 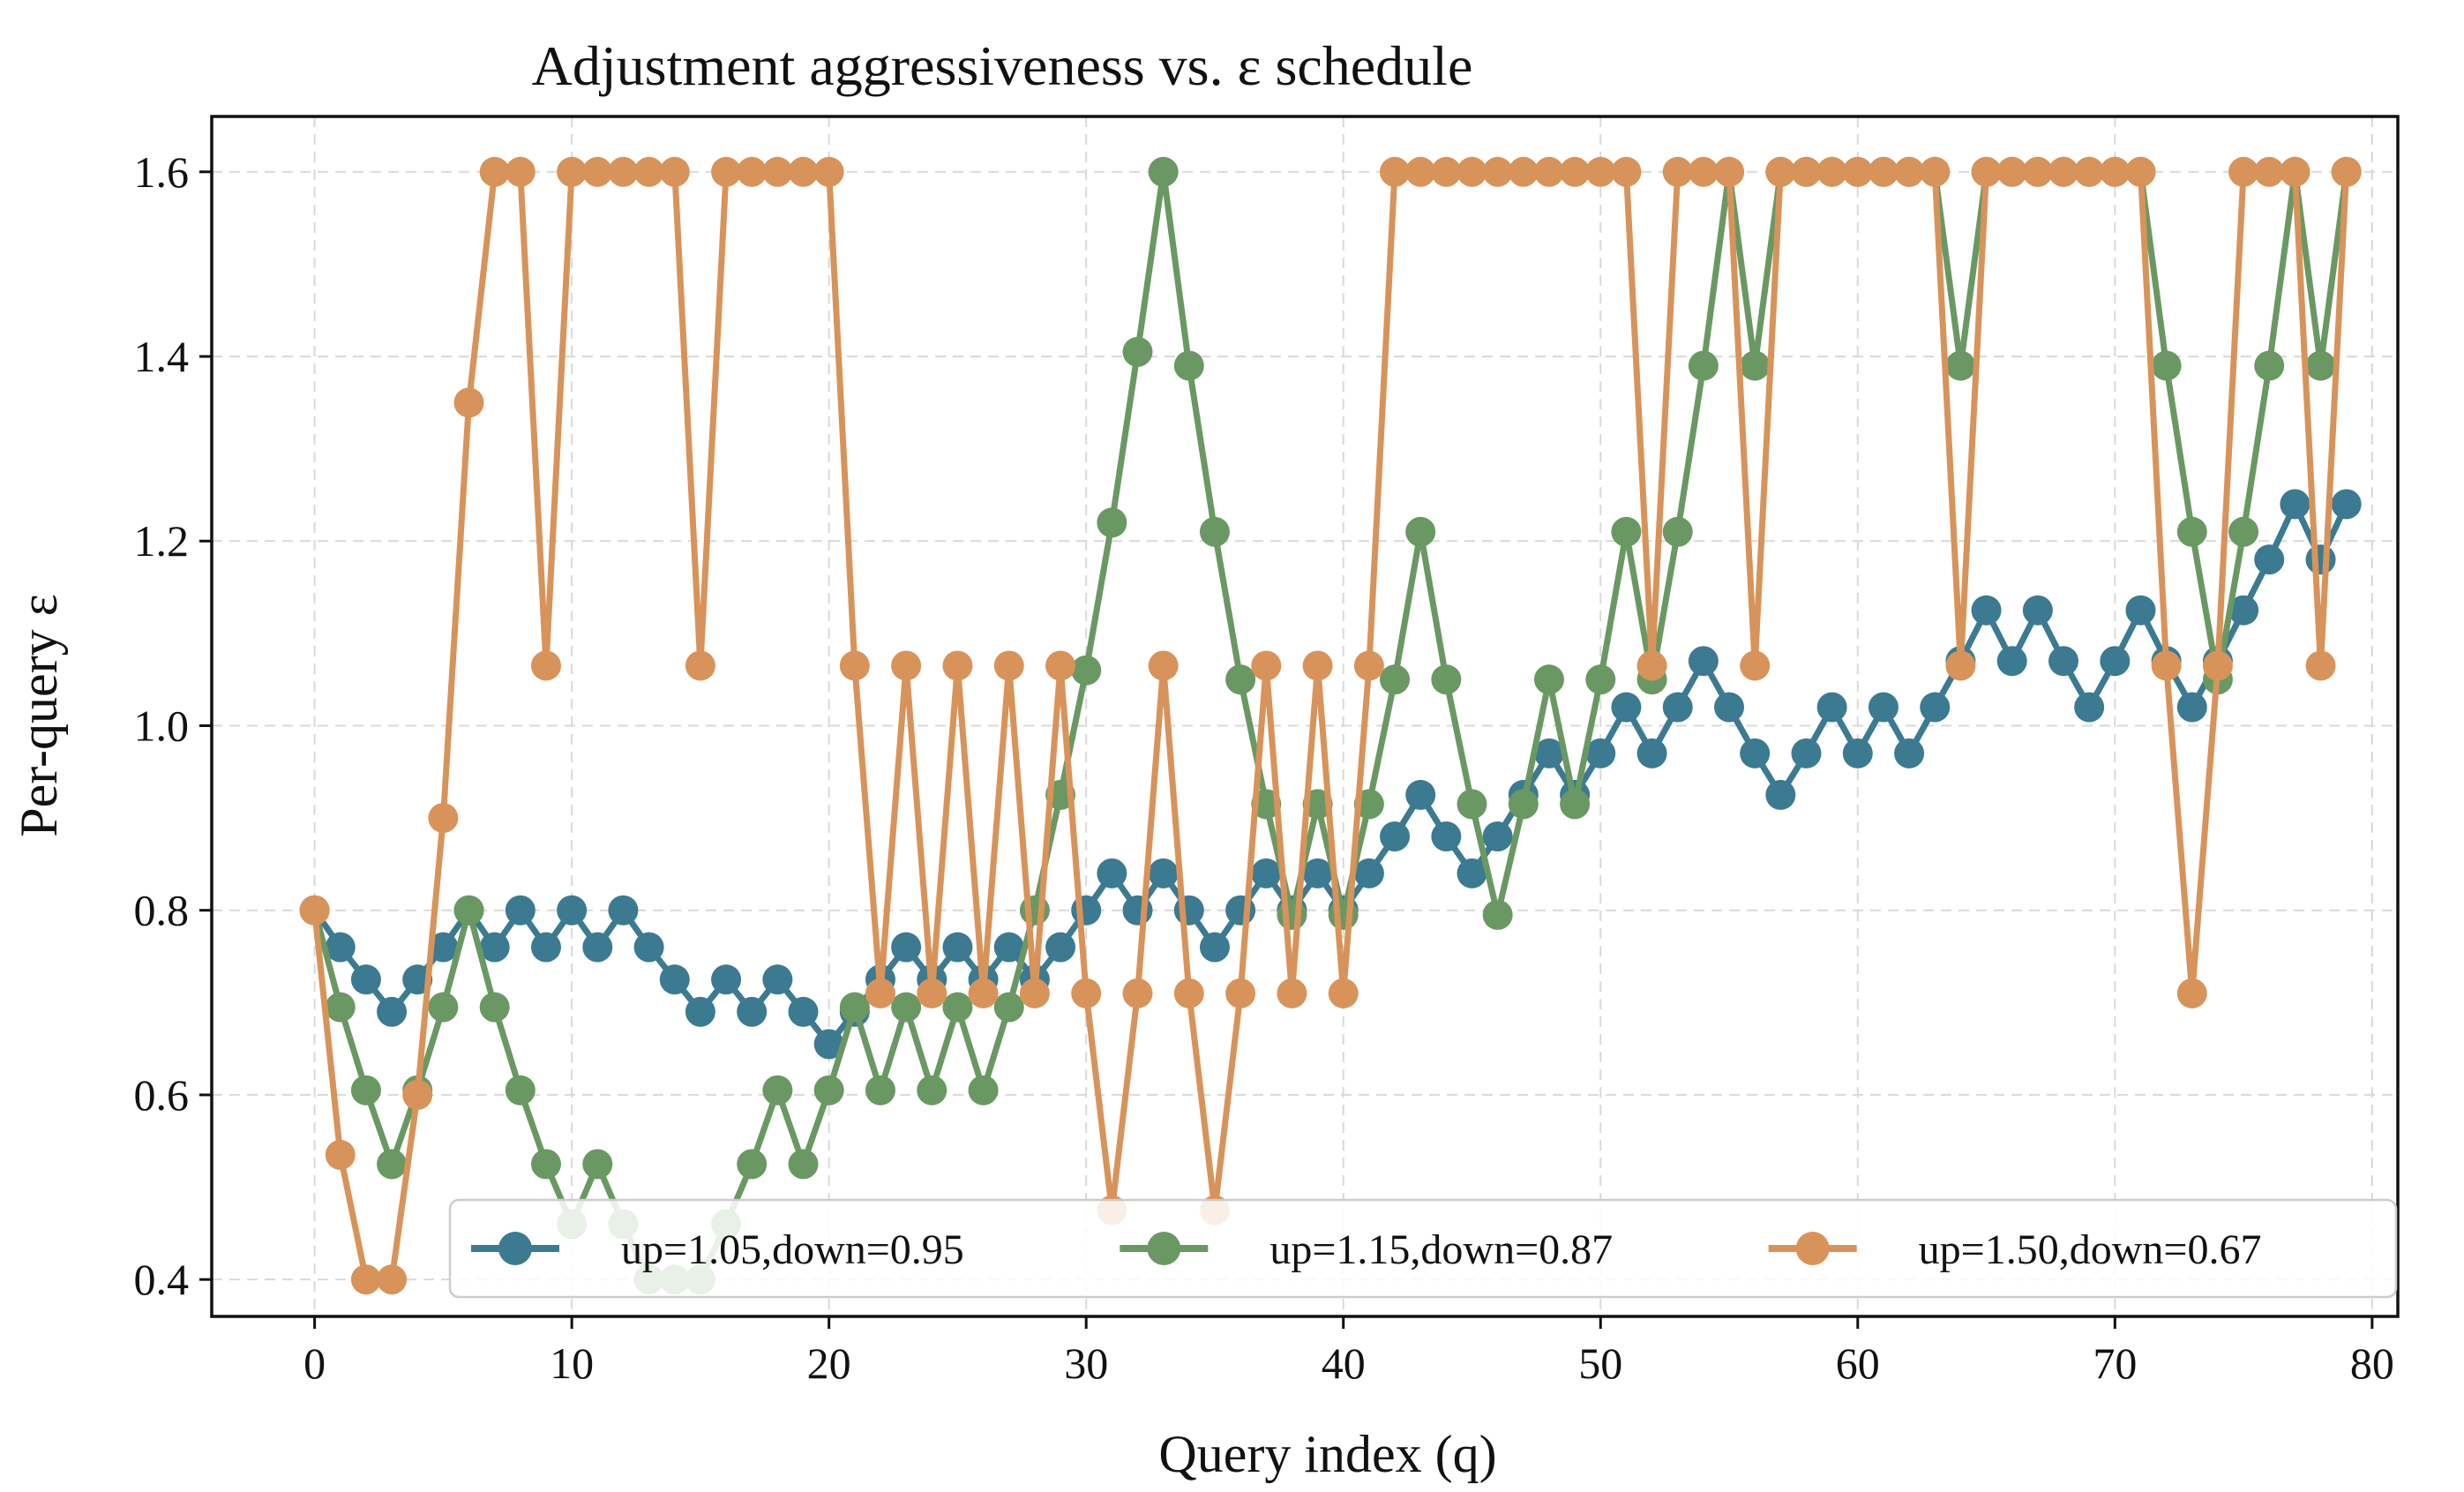 What do you see at coordinates (792, 1249) in the screenshot?
I see `legend-label: up=1.05,down=0.95` at bounding box center [792, 1249].